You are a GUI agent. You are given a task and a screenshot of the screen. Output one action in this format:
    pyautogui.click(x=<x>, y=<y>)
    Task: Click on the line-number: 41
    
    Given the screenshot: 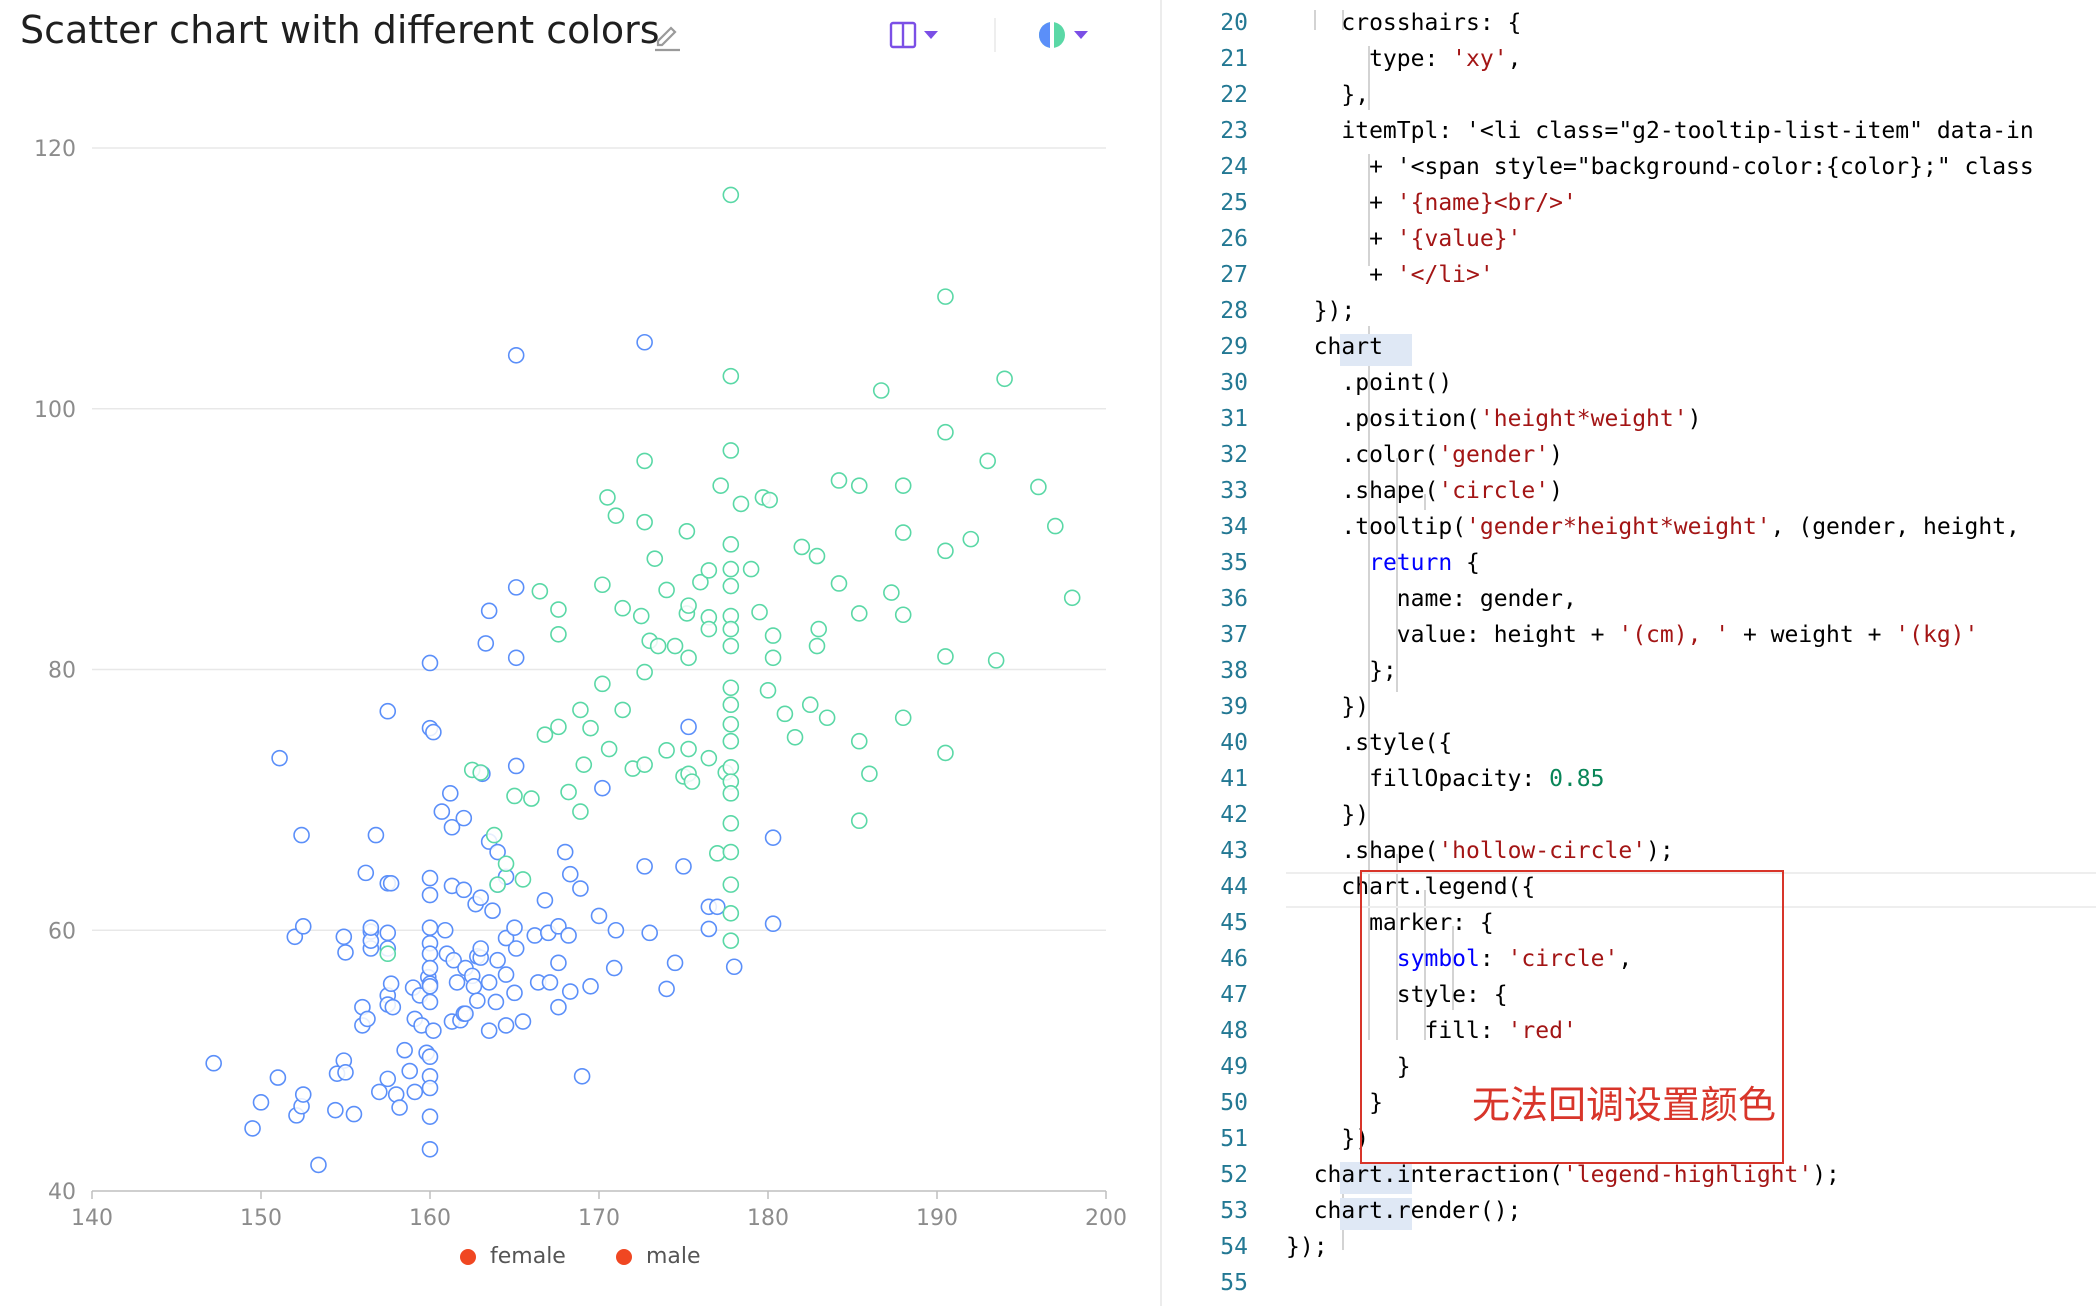 What is the action you would take?
    pyautogui.click(x=1234, y=779)
    